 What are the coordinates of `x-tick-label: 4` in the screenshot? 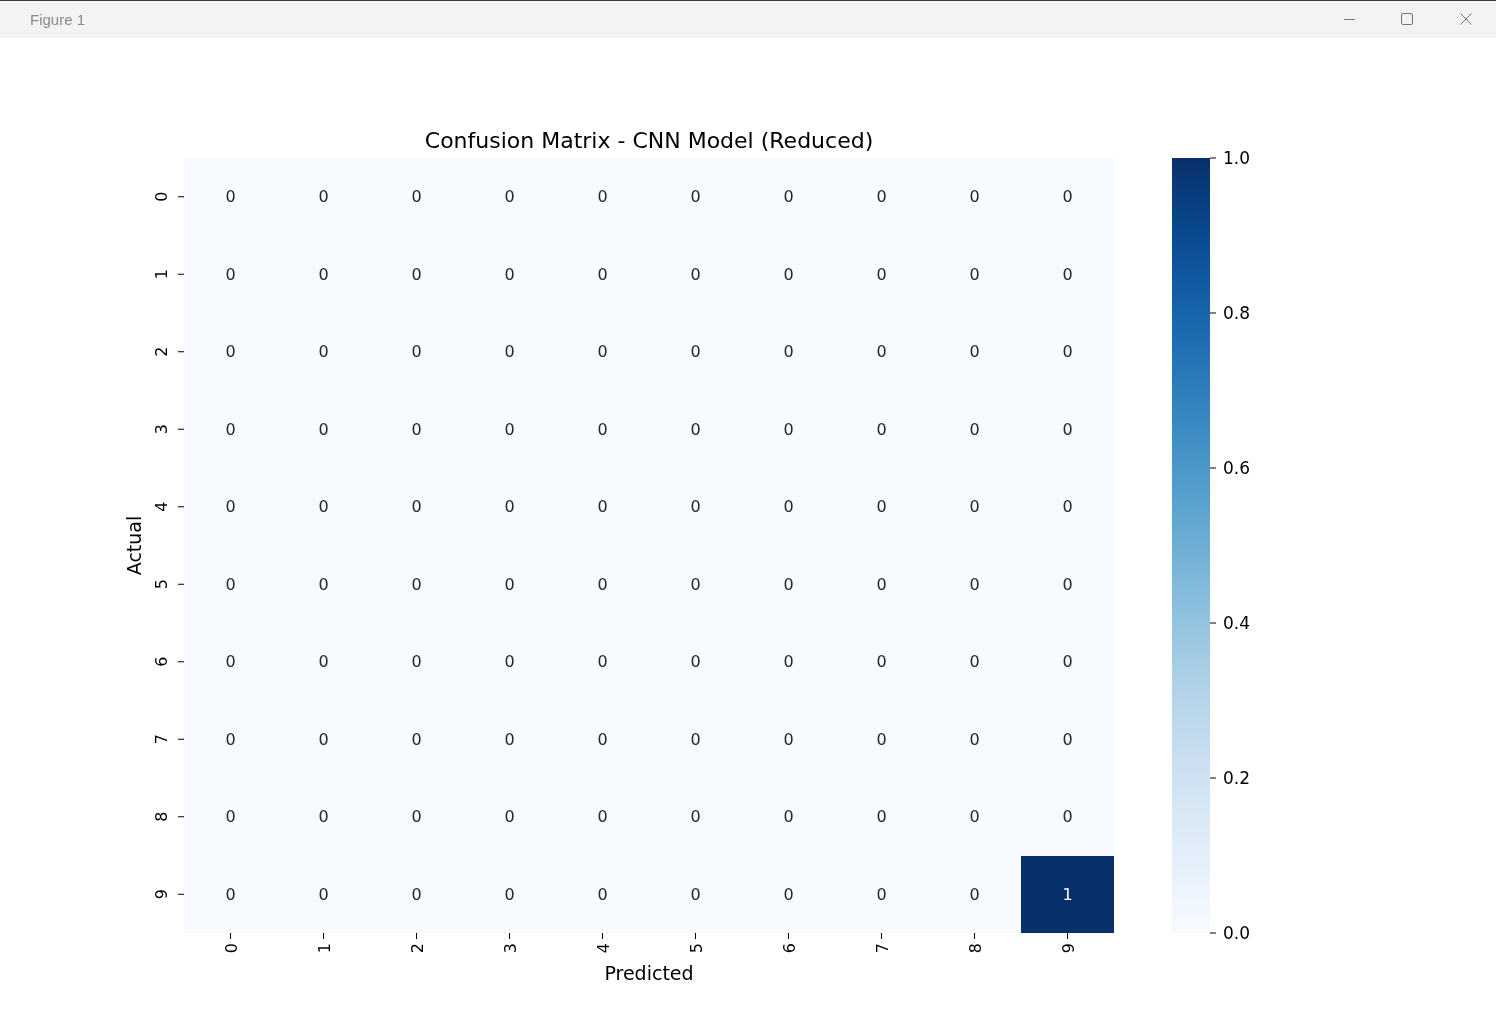 It's located at (603, 948).